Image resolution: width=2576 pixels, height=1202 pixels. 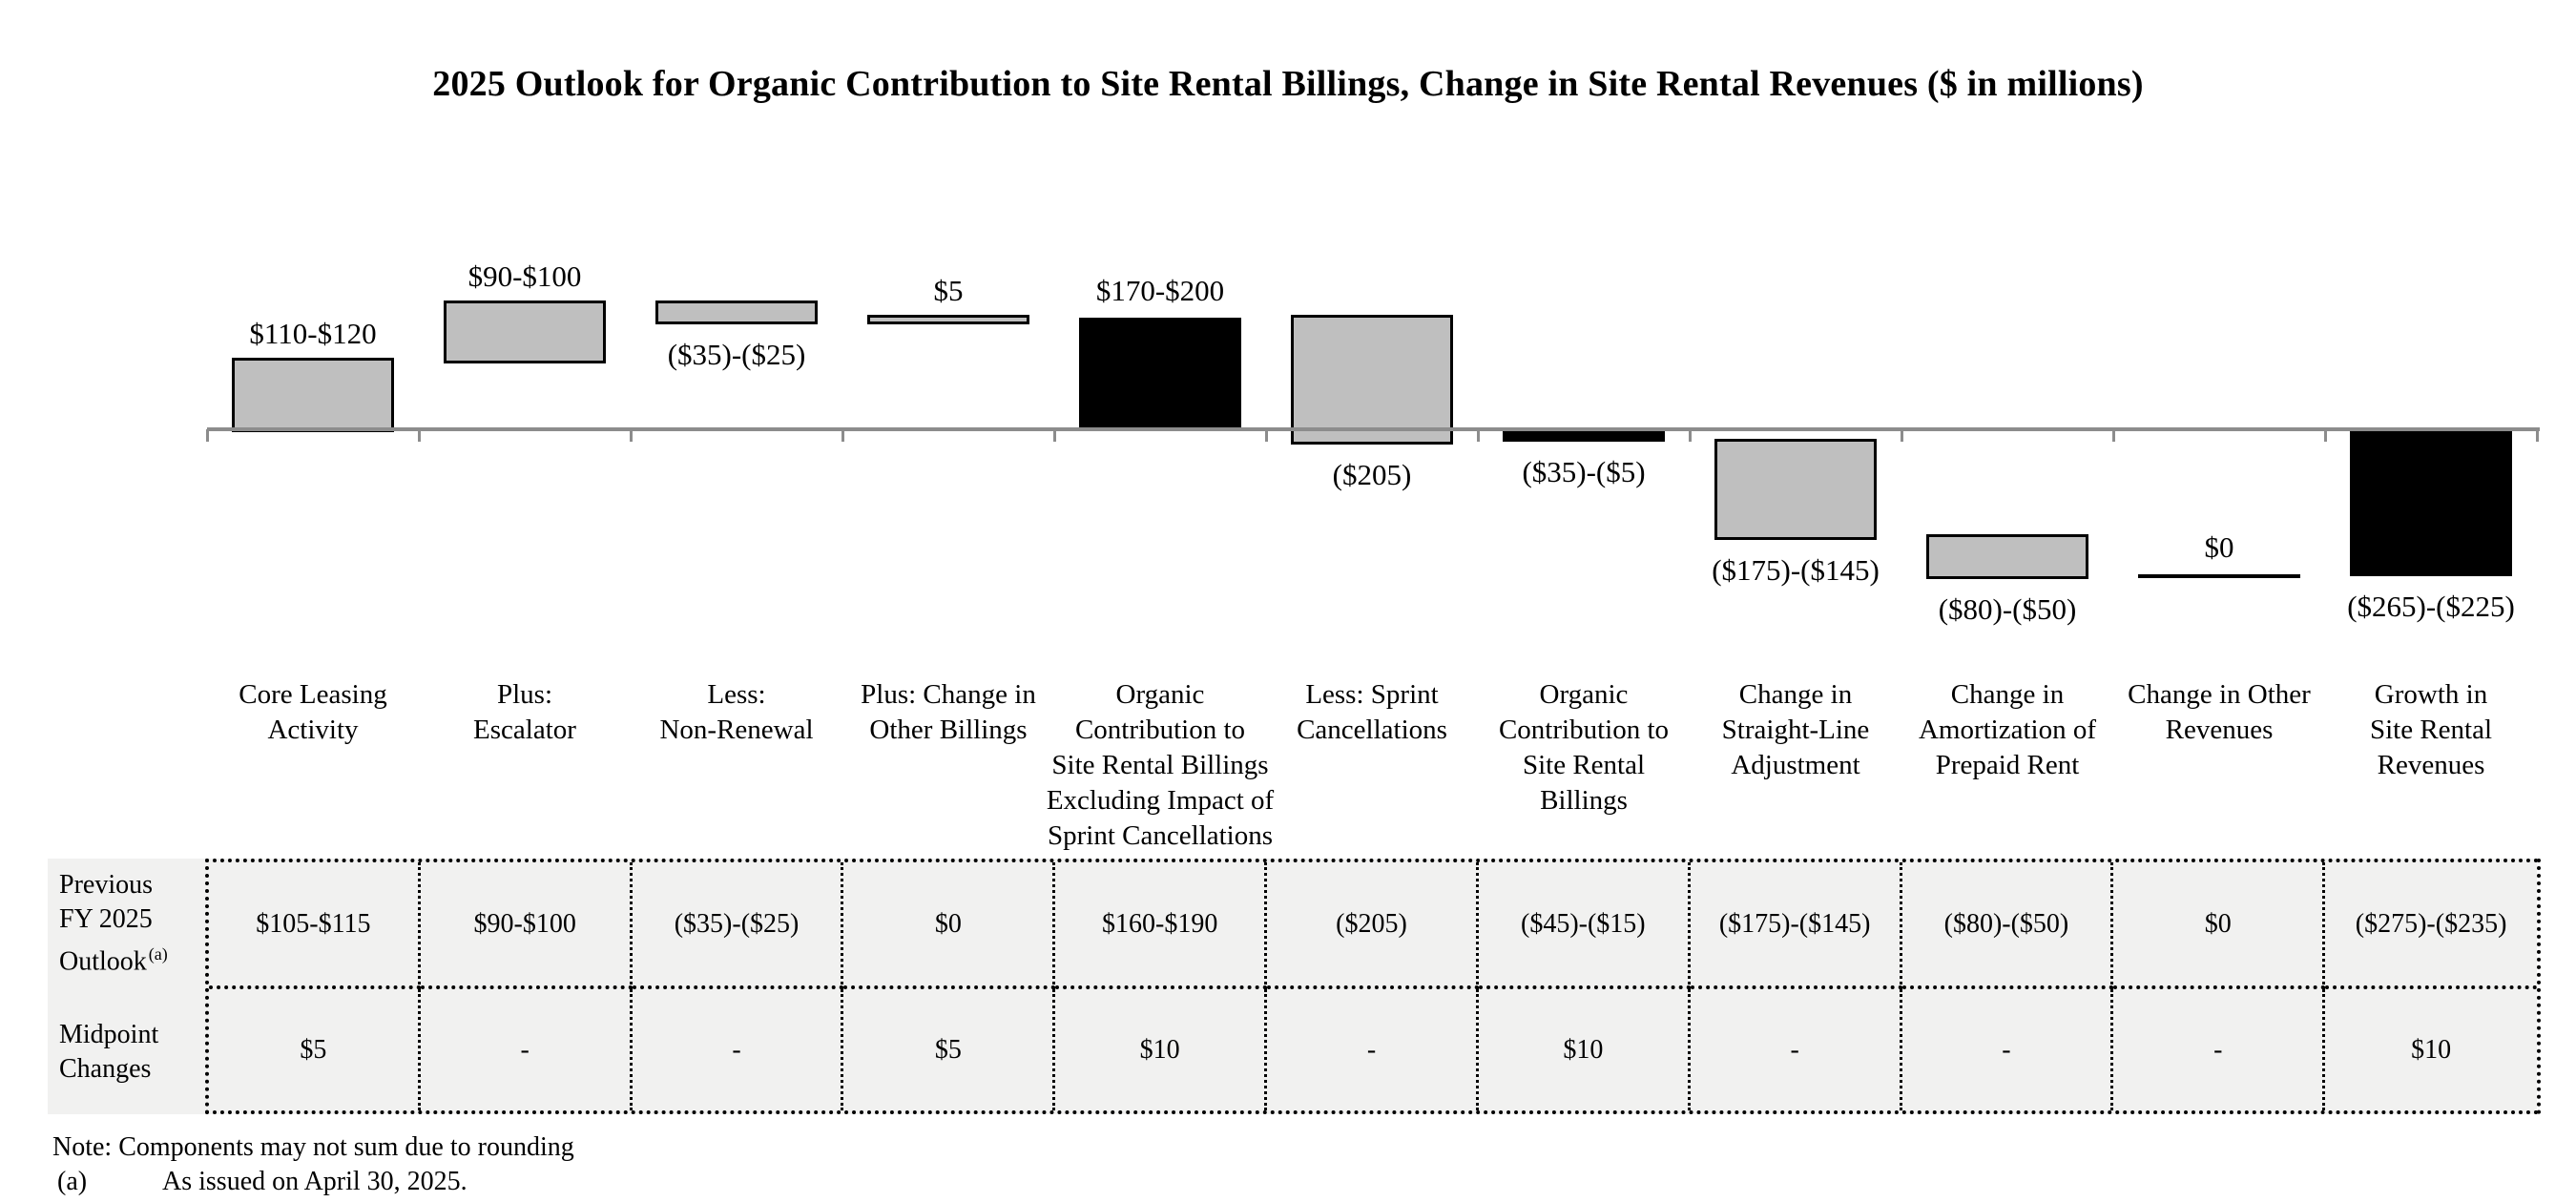 What do you see at coordinates (2219, 712) in the screenshot?
I see `category-axis-label: Change in Other Revenues` at bounding box center [2219, 712].